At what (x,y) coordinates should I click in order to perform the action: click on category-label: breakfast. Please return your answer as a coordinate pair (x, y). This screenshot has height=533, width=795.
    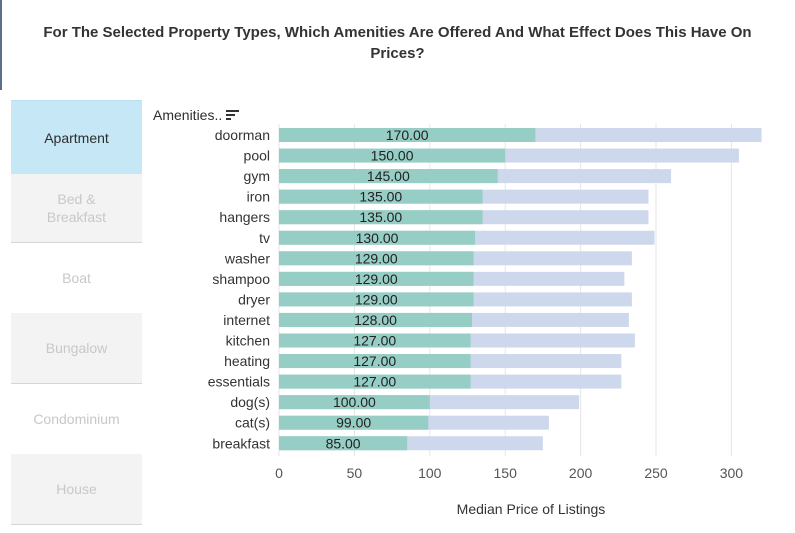
    Looking at the image, I should click on (241, 443).